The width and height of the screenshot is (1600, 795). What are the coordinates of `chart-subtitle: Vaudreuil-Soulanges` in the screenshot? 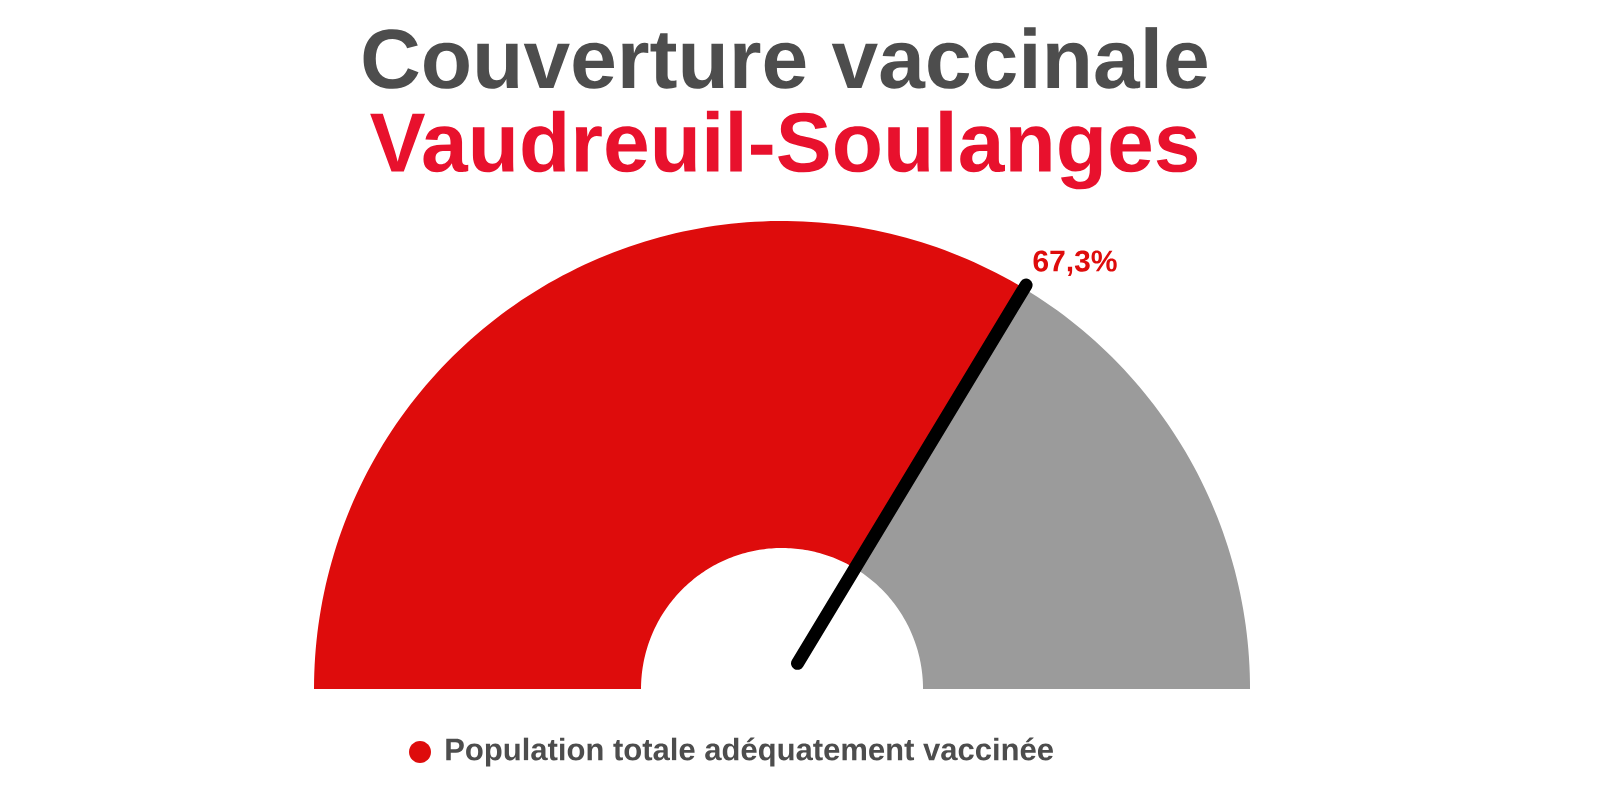 It's located at (784, 150).